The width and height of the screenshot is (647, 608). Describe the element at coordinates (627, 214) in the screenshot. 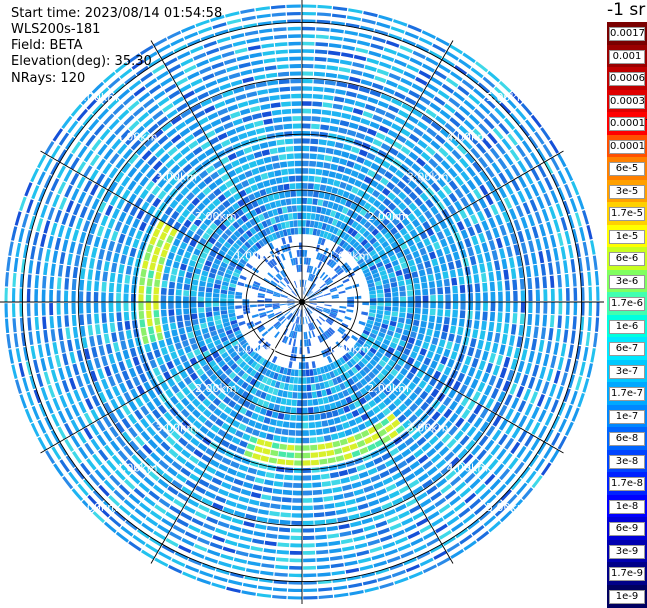

I see `colorbar-tick-label: 1.7e-5` at that location.